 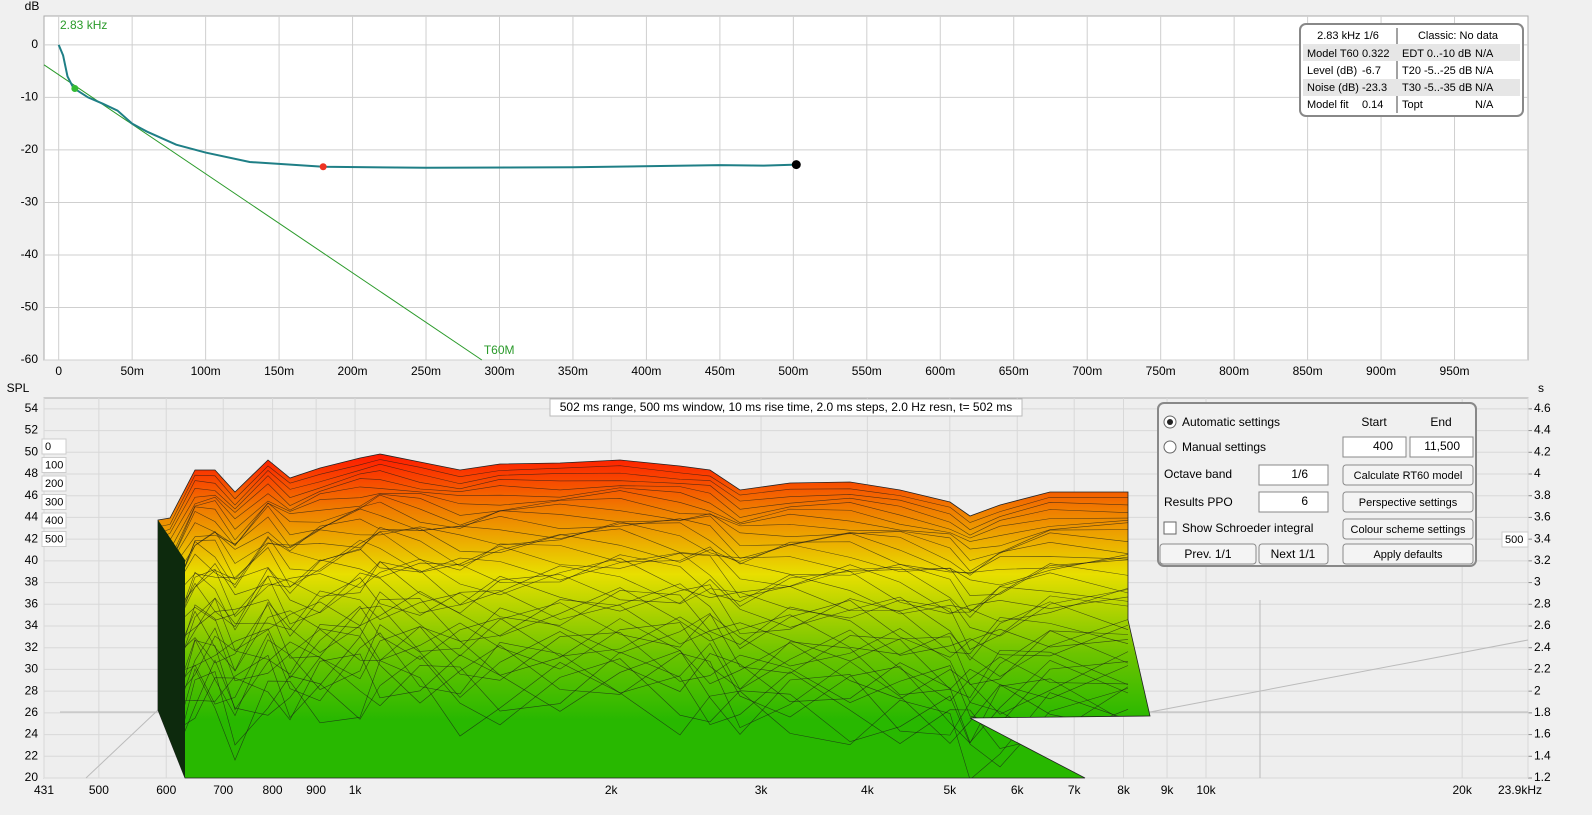 I want to click on fit-label: T60M, so click(x=499, y=350).